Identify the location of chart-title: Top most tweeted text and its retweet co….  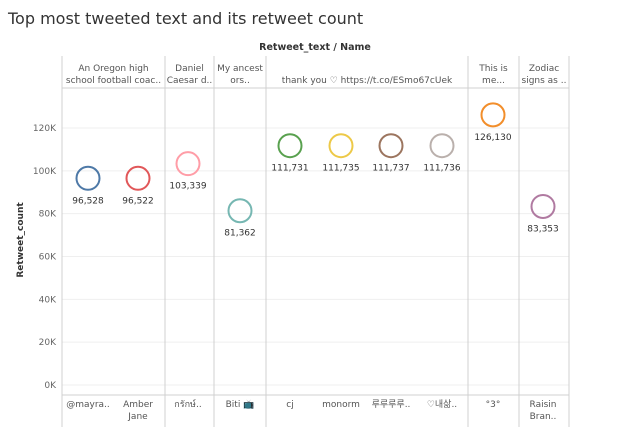
(186, 18).